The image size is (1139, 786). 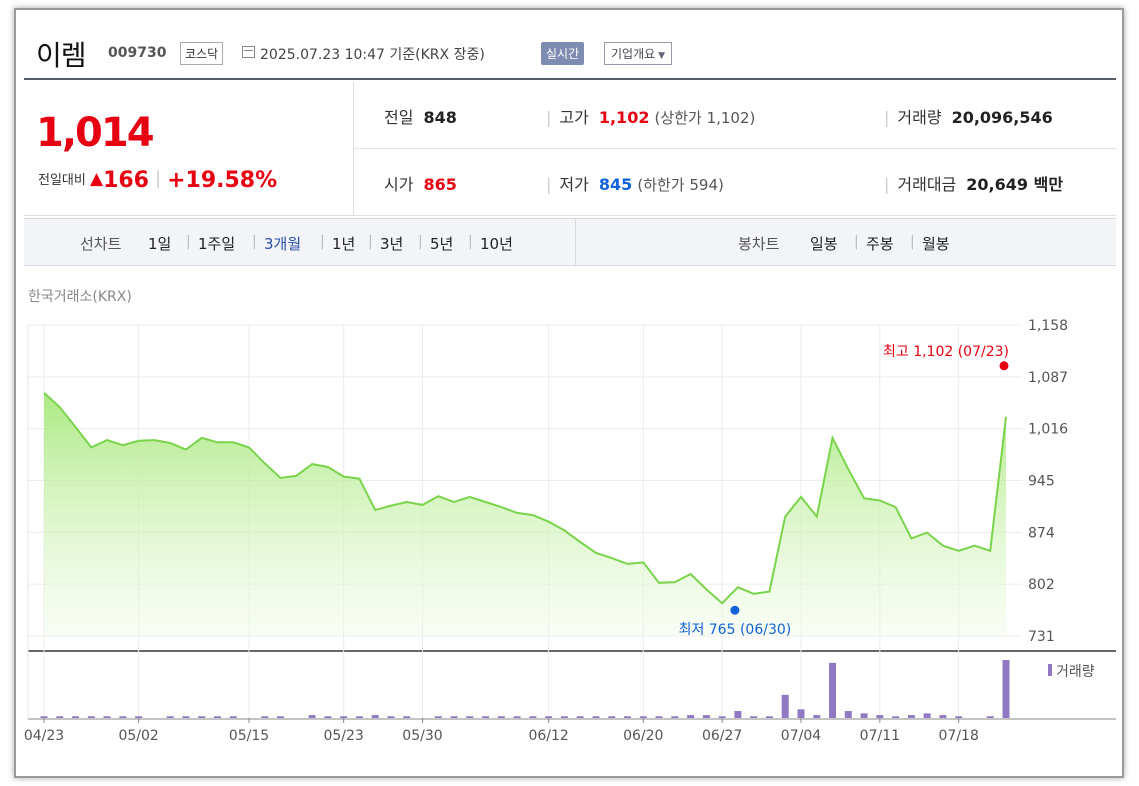 I want to click on tab-3m: 3개월, so click(x=283, y=244).